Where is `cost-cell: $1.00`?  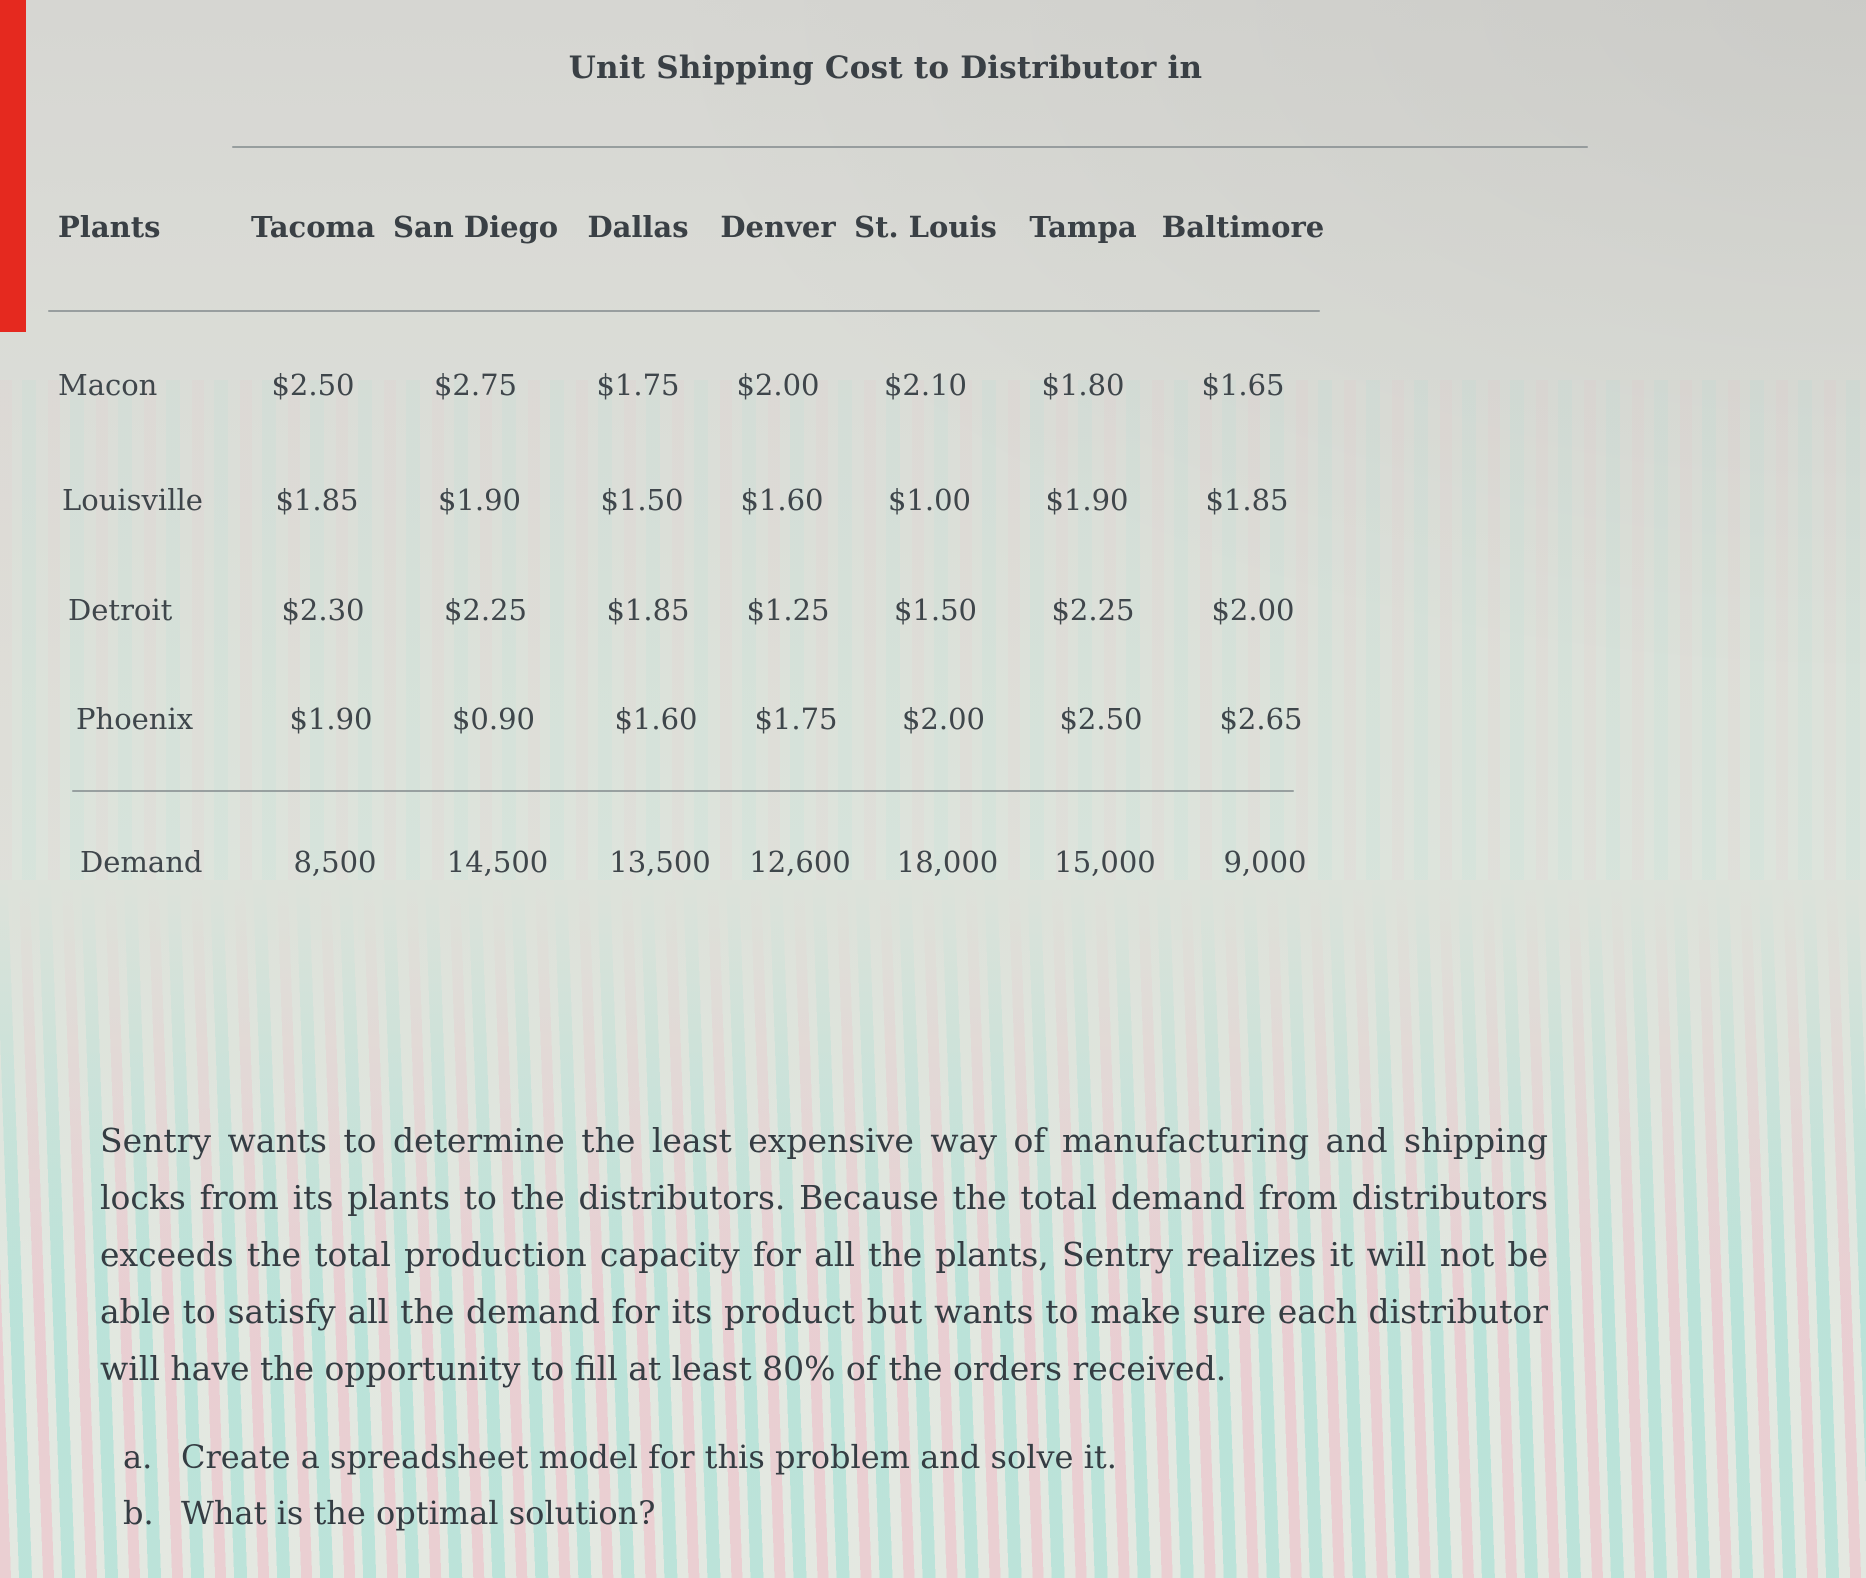 cost-cell: $1.00 is located at coordinates (929, 500).